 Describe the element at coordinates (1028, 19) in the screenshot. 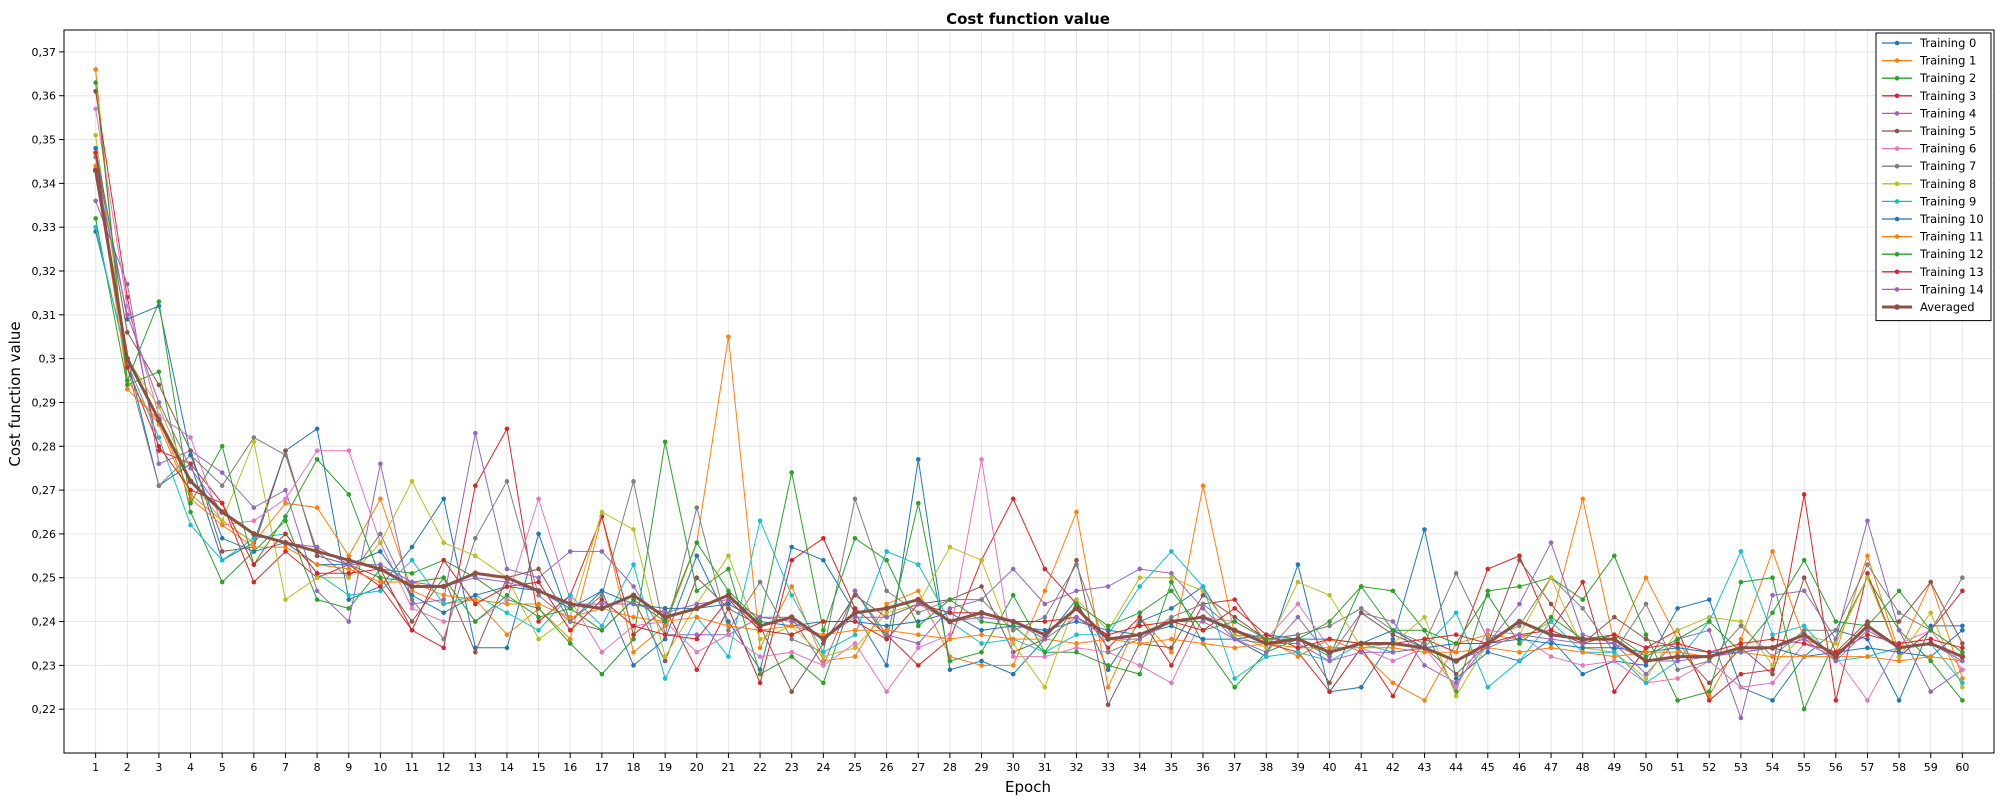

I see `chart-title: Cost function value` at that location.